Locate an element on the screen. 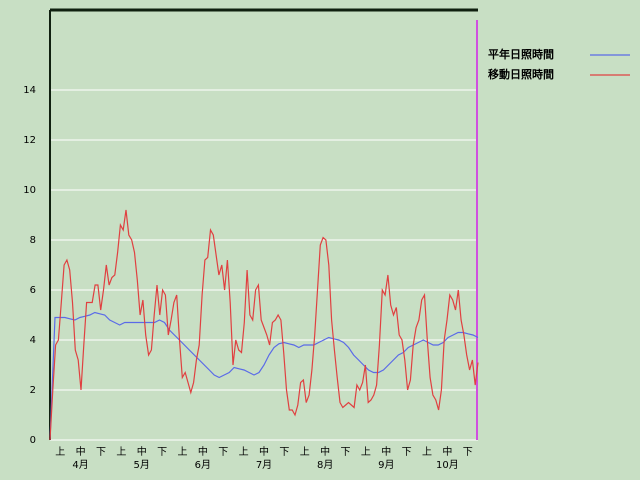  legend-label: 移動日照時間 is located at coordinates (521, 74).